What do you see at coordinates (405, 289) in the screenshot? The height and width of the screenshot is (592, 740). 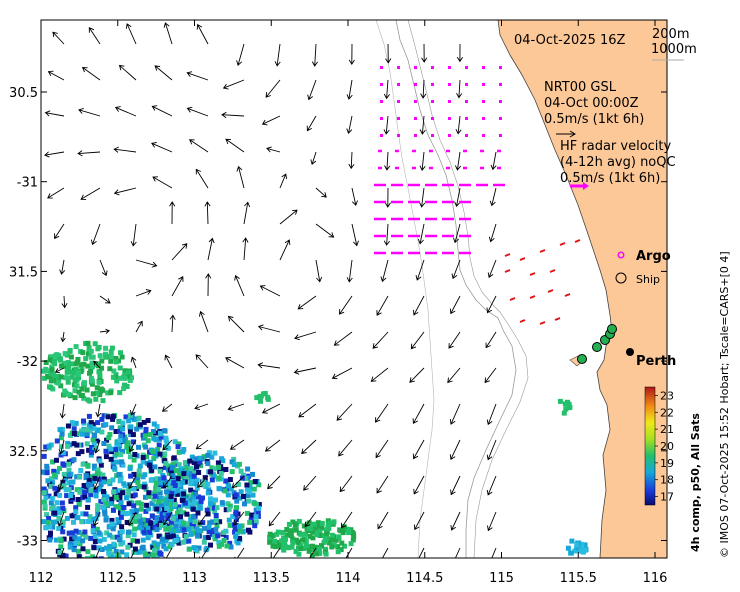 I see `contour-outer` at bounding box center [405, 289].